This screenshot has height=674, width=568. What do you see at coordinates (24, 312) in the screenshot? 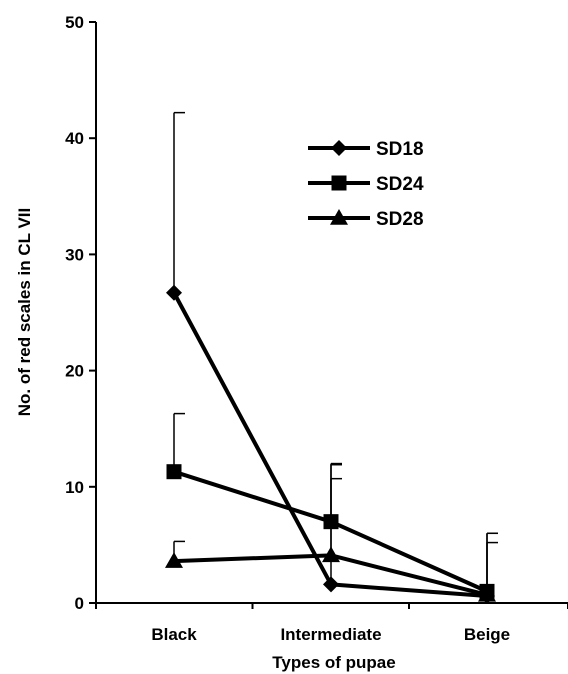
I see `y-axis-title: No. of red scales in CL VII` at bounding box center [24, 312].